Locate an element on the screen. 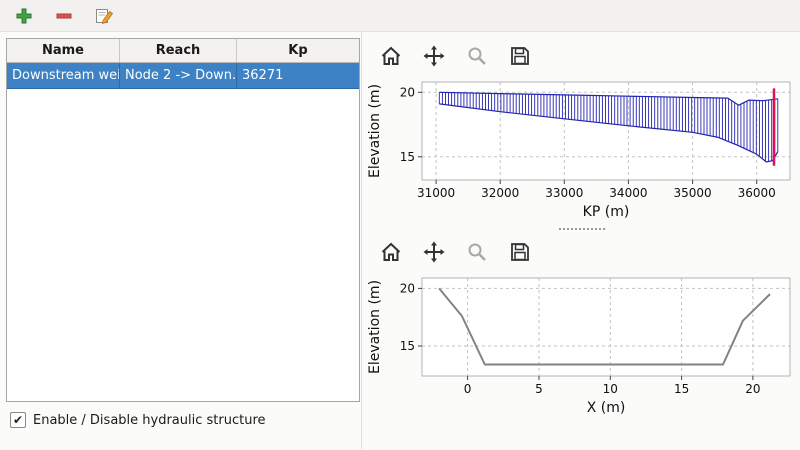 The image size is (800, 450). plus-icon is located at coordinates (24, 15).